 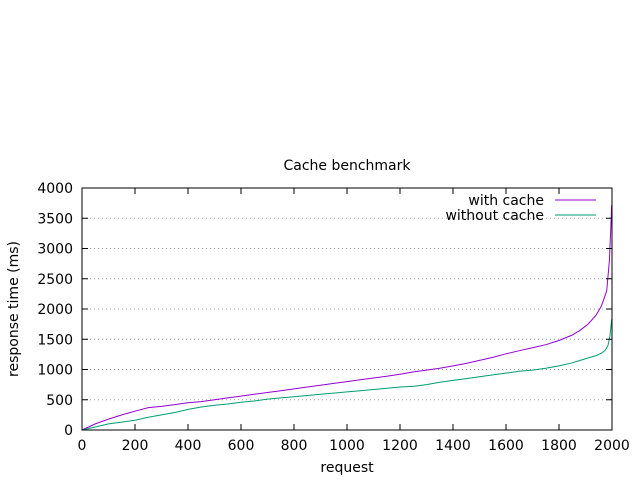 I want to click on y-tick-label: 4000, so click(x=55, y=189).